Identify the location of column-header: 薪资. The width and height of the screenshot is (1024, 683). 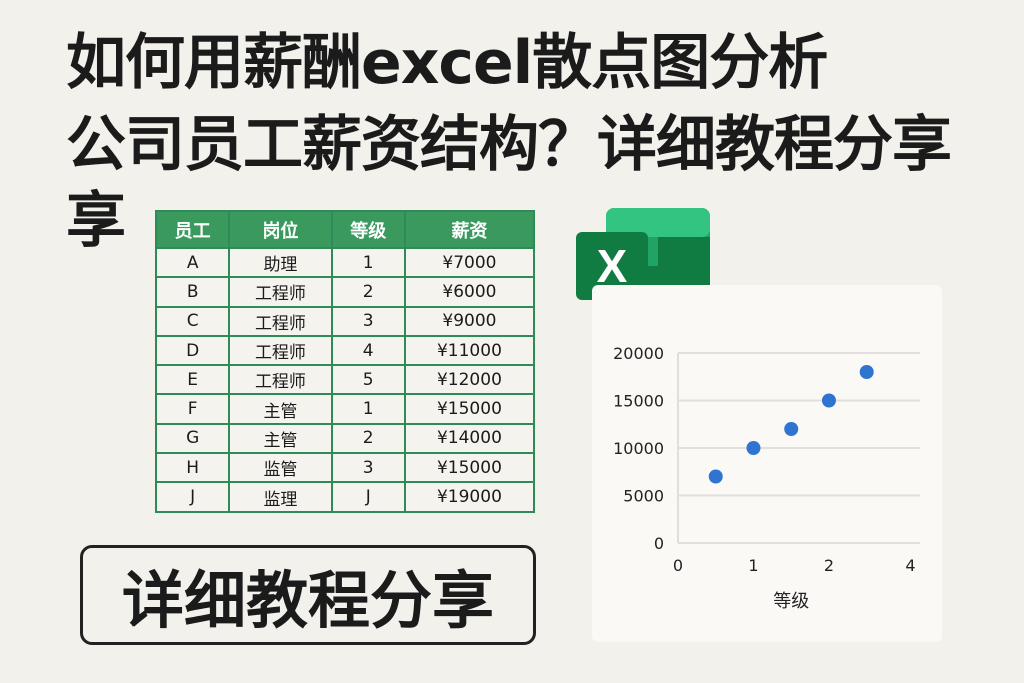
(470, 229).